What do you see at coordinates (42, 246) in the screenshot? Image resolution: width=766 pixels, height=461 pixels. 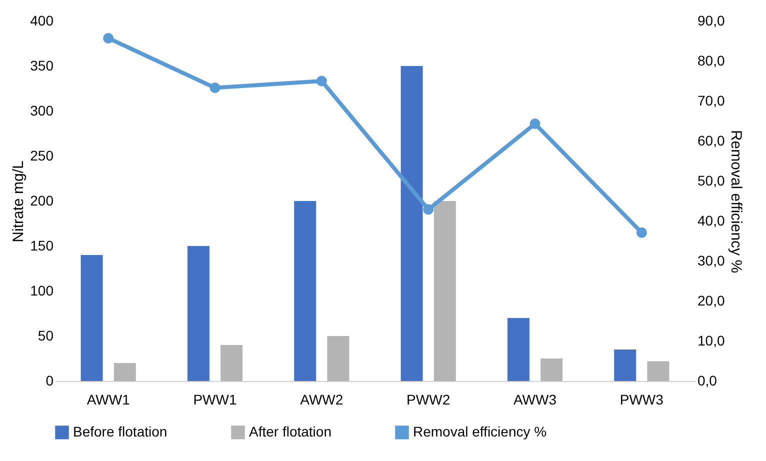 I see `y-tick-label: 150` at bounding box center [42, 246].